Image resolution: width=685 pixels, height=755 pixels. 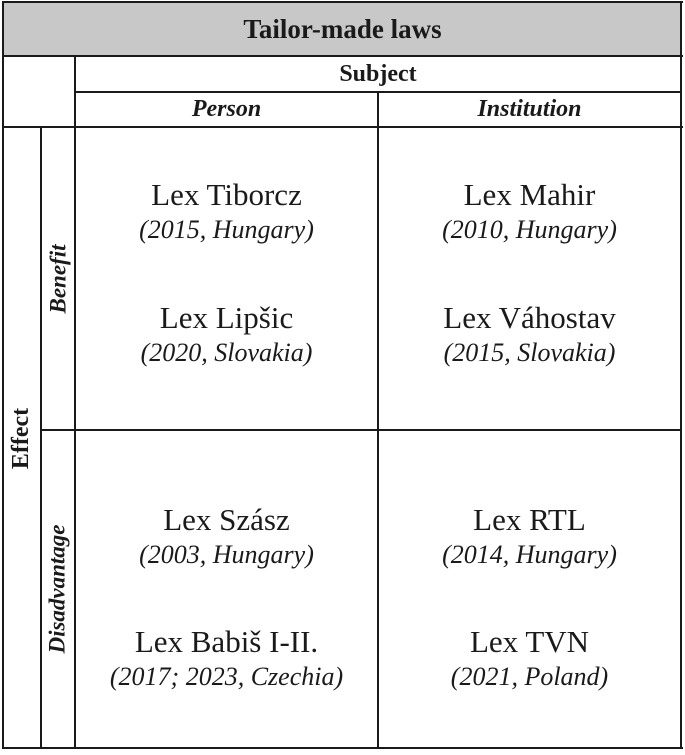 What do you see at coordinates (529, 109) in the screenshot?
I see `column-header-institution: Institution` at bounding box center [529, 109].